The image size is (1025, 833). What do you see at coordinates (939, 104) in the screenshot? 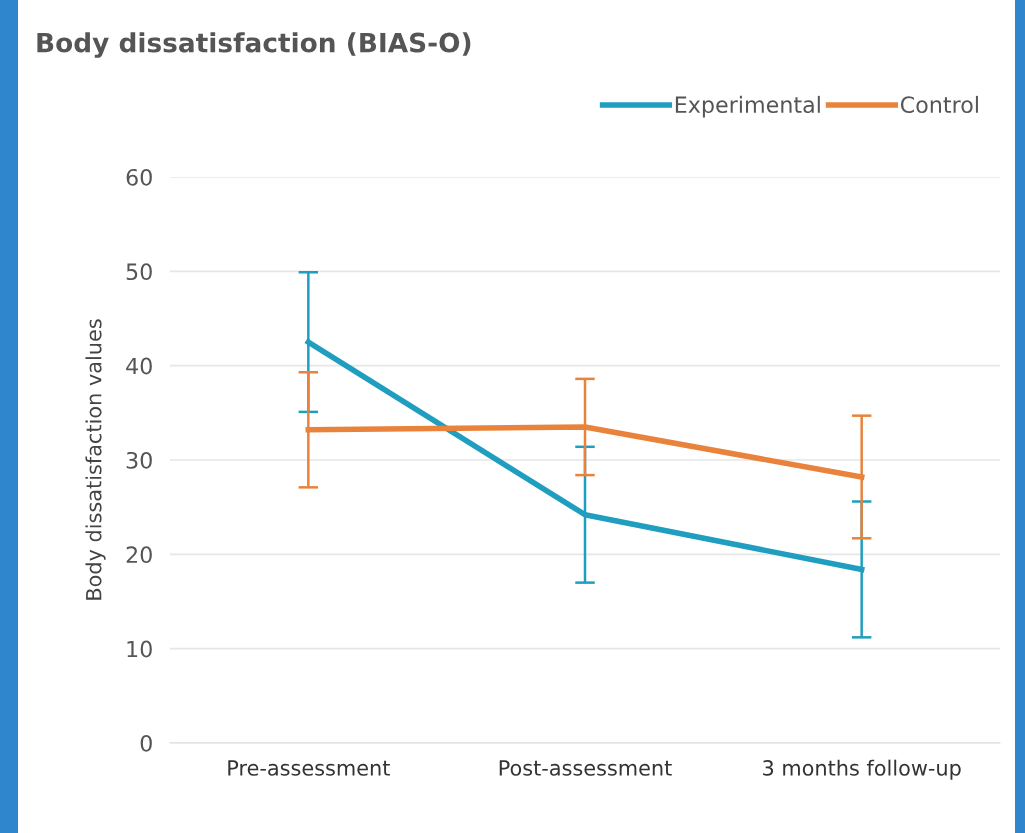
I see `legend-label: Control` at bounding box center [939, 104].